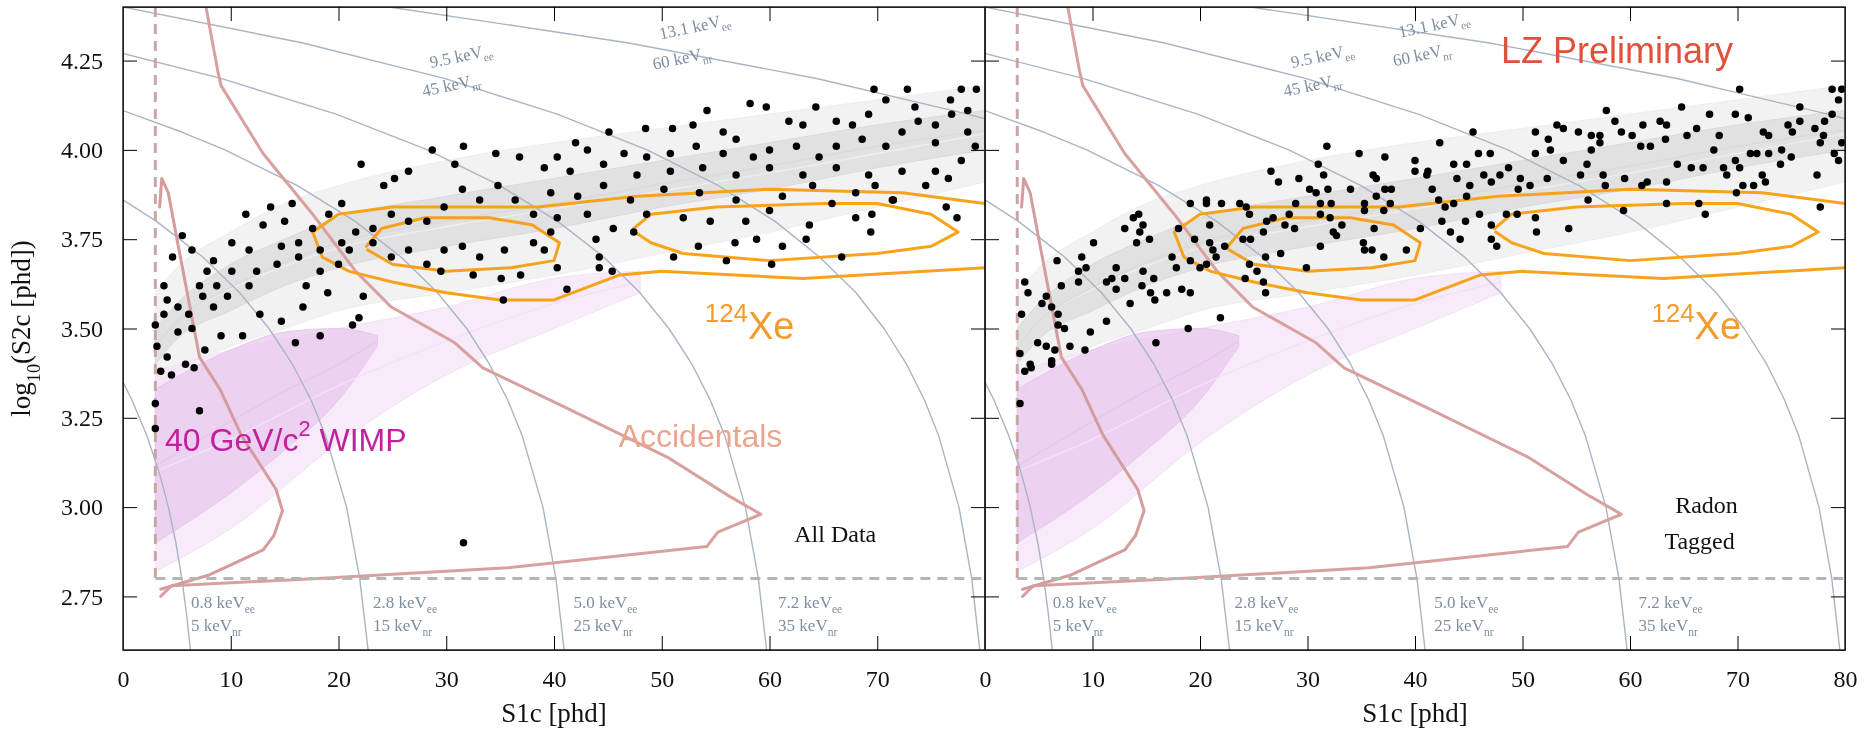  I want to click on x-tick-label: 80, so click(1845, 679).